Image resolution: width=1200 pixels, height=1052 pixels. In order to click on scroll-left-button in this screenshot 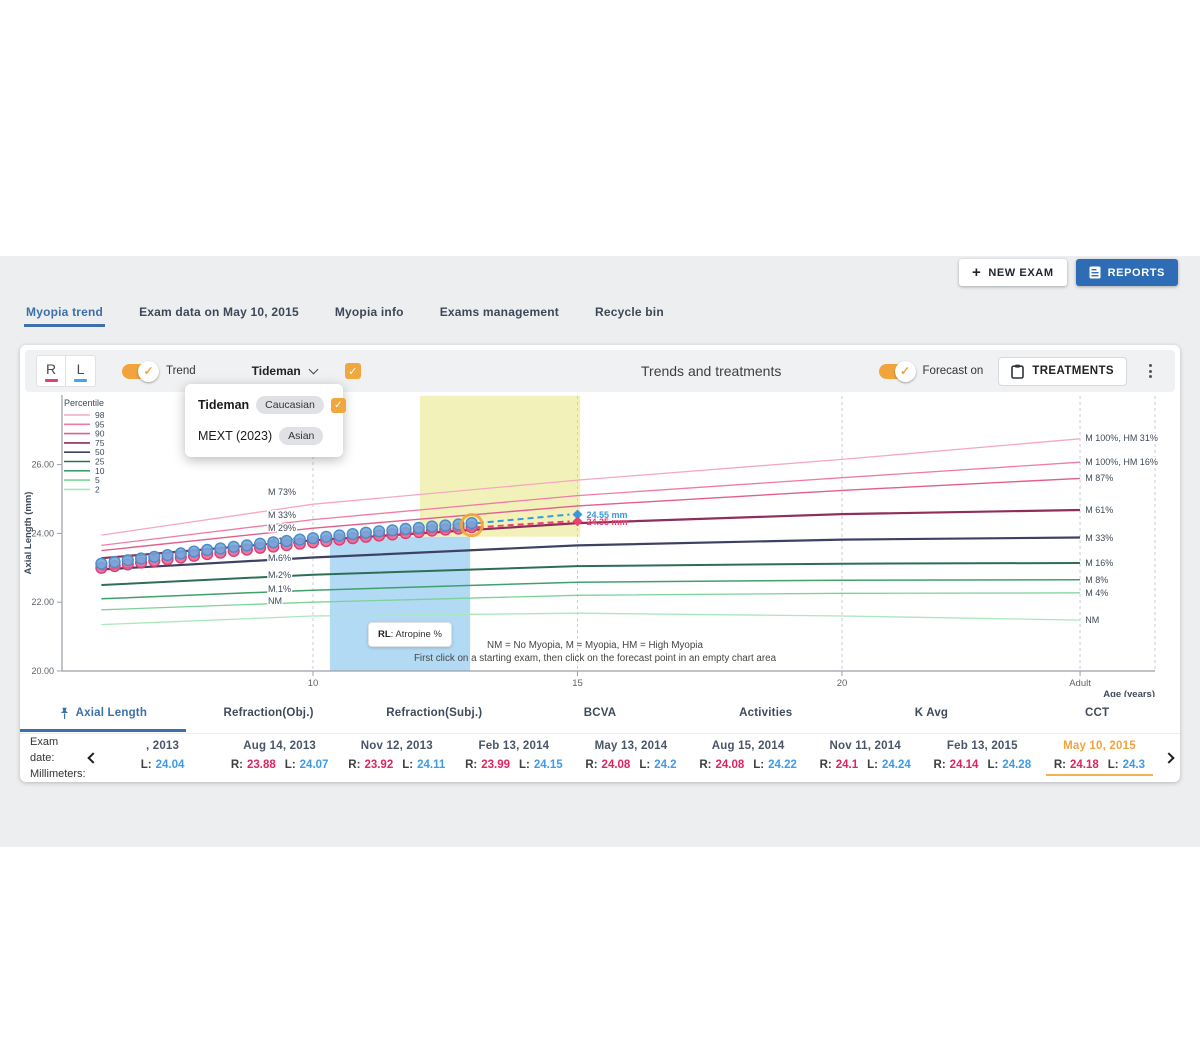, I will do `click(93, 758)`.